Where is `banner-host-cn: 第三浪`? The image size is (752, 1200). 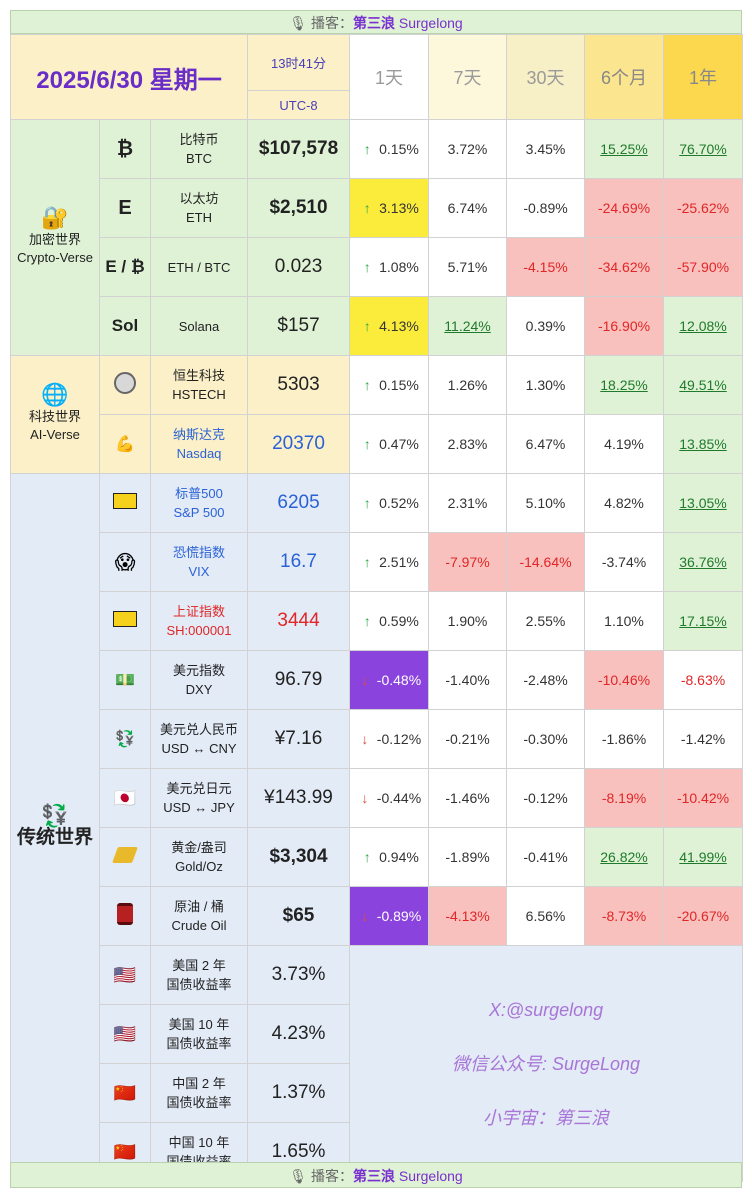
banner-host-cn: 第三浪 is located at coordinates (373, 1176).